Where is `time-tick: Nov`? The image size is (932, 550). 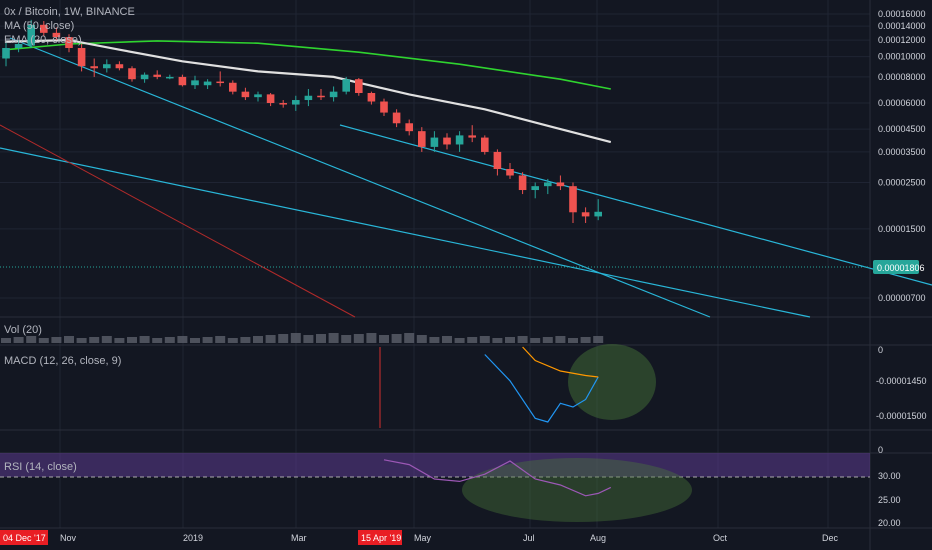 time-tick: Nov is located at coordinates (68, 538).